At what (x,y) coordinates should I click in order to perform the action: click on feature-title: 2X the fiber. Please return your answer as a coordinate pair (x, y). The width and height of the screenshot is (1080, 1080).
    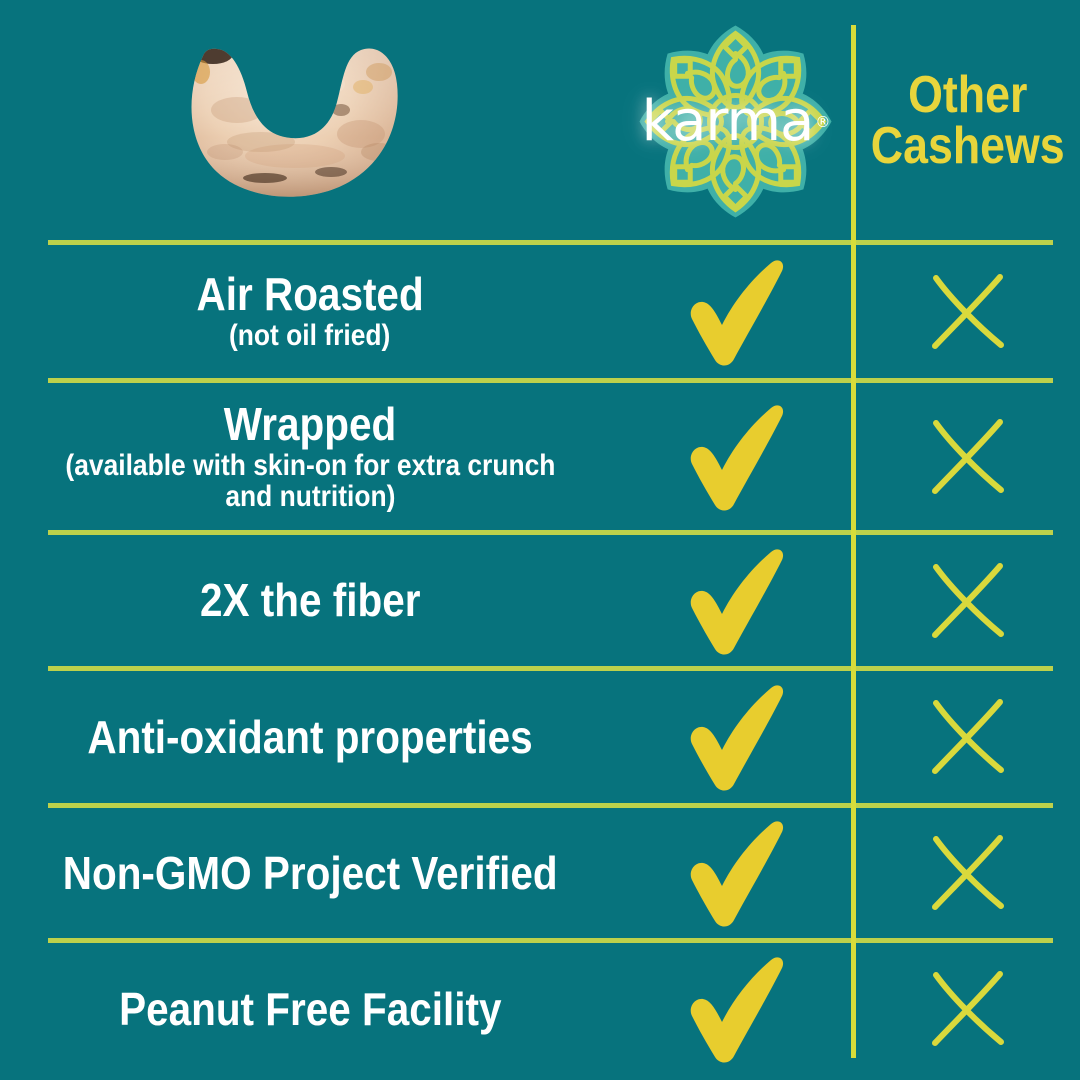
    Looking at the image, I should click on (310, 600).